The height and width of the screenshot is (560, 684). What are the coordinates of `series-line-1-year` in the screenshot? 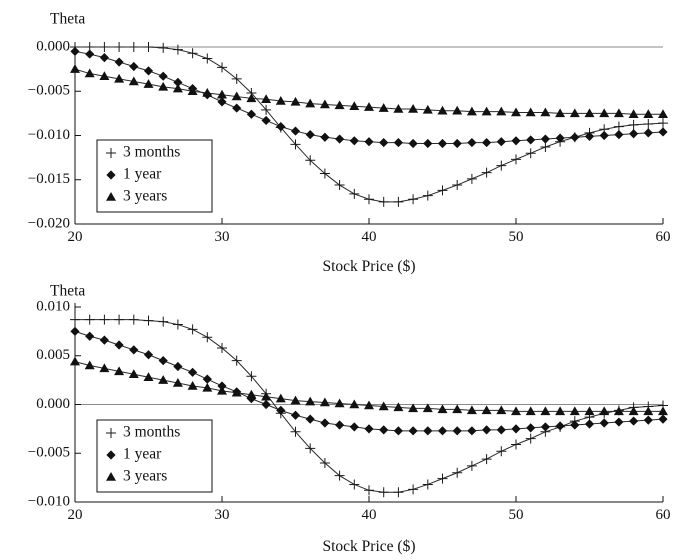 It's located at (369, 97).